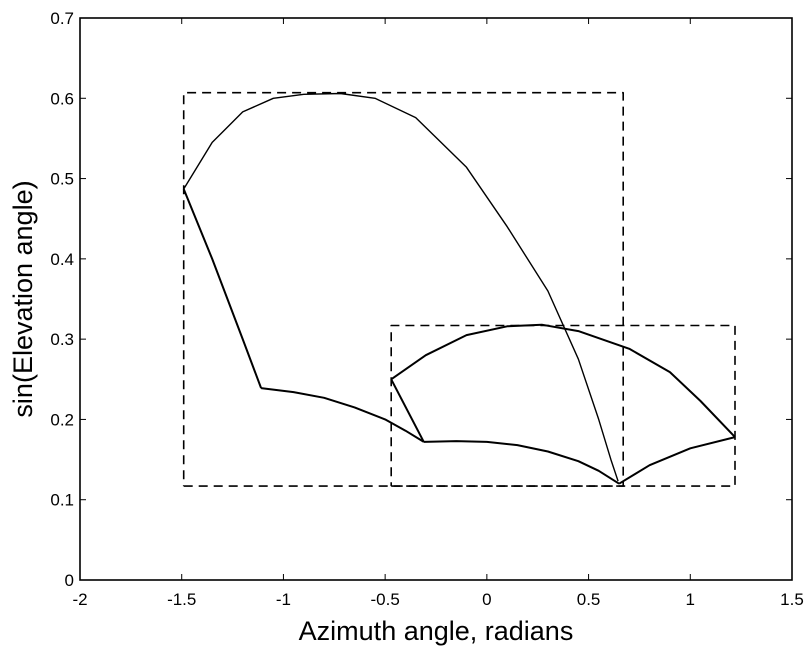  Describe the element at coordinates (62, 500) in the screenshot. I see `y-tick-label: 0.1` at that location.